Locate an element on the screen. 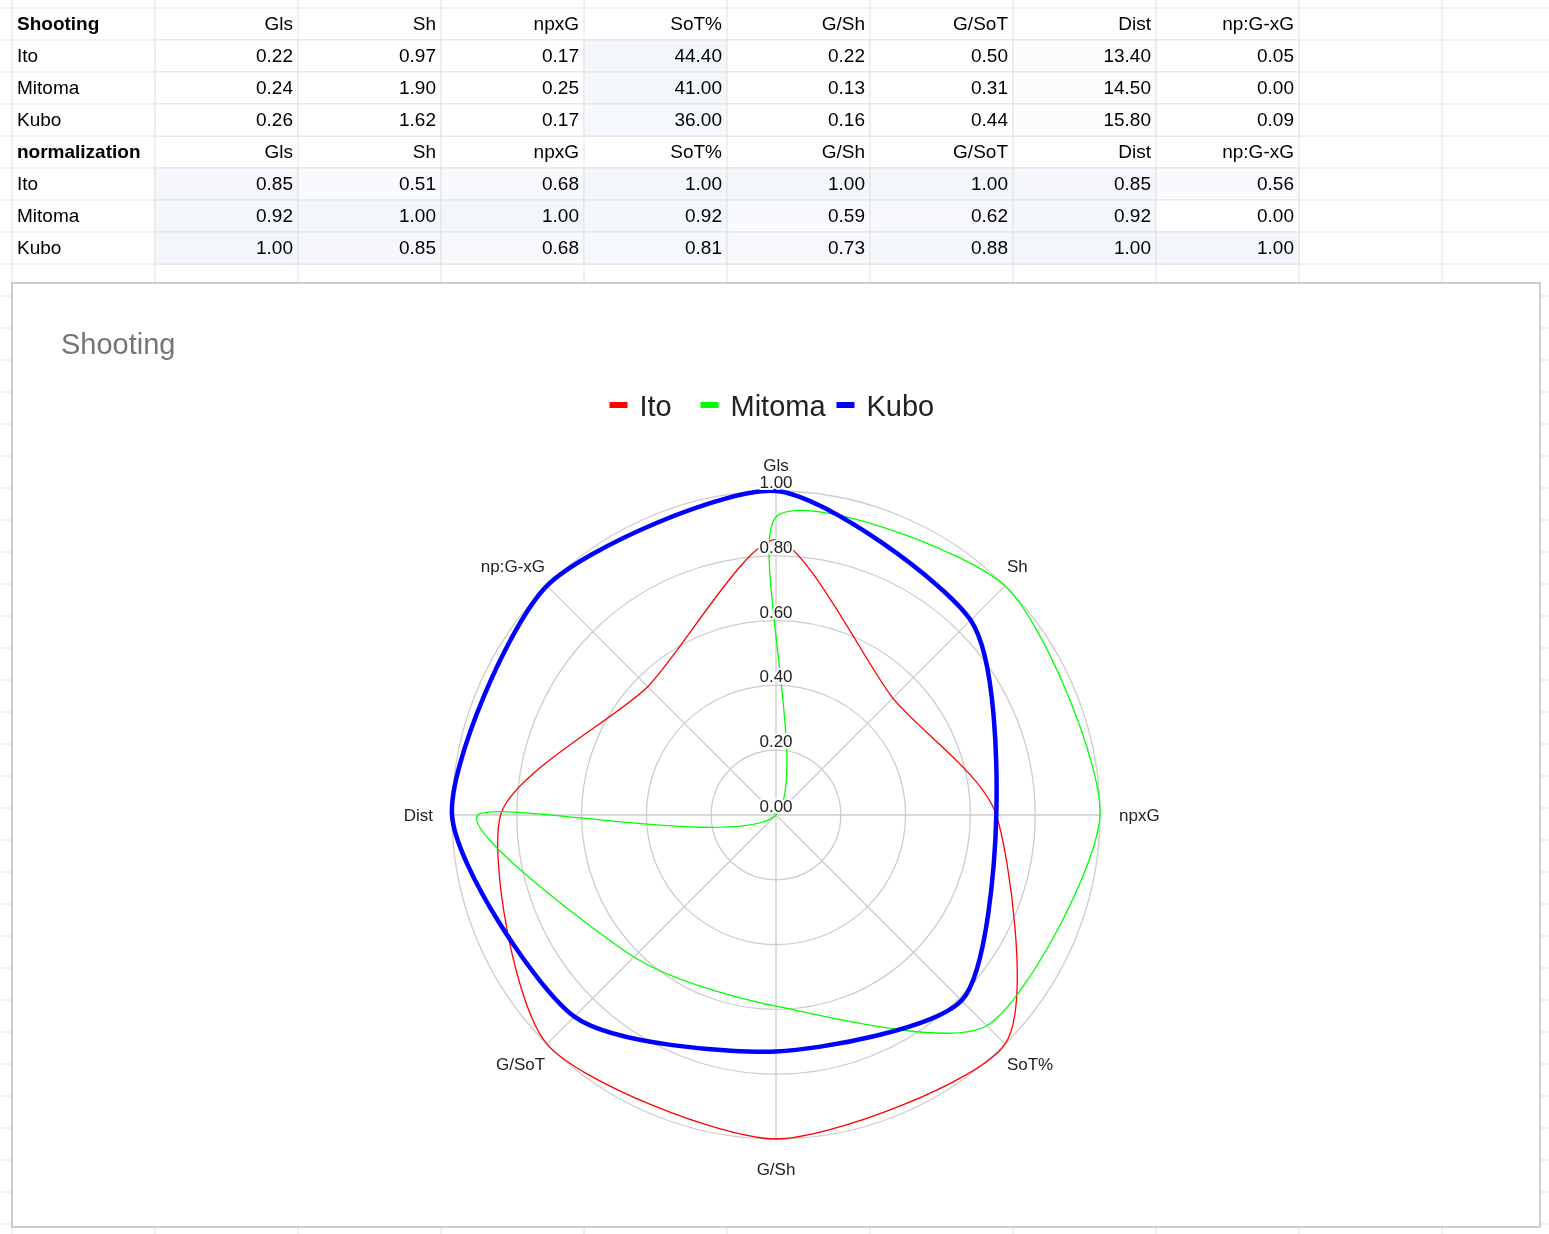 The width and height of the screenshot is (1549, 1234). data-label: 41.00 is located at coordinates (698, 87).